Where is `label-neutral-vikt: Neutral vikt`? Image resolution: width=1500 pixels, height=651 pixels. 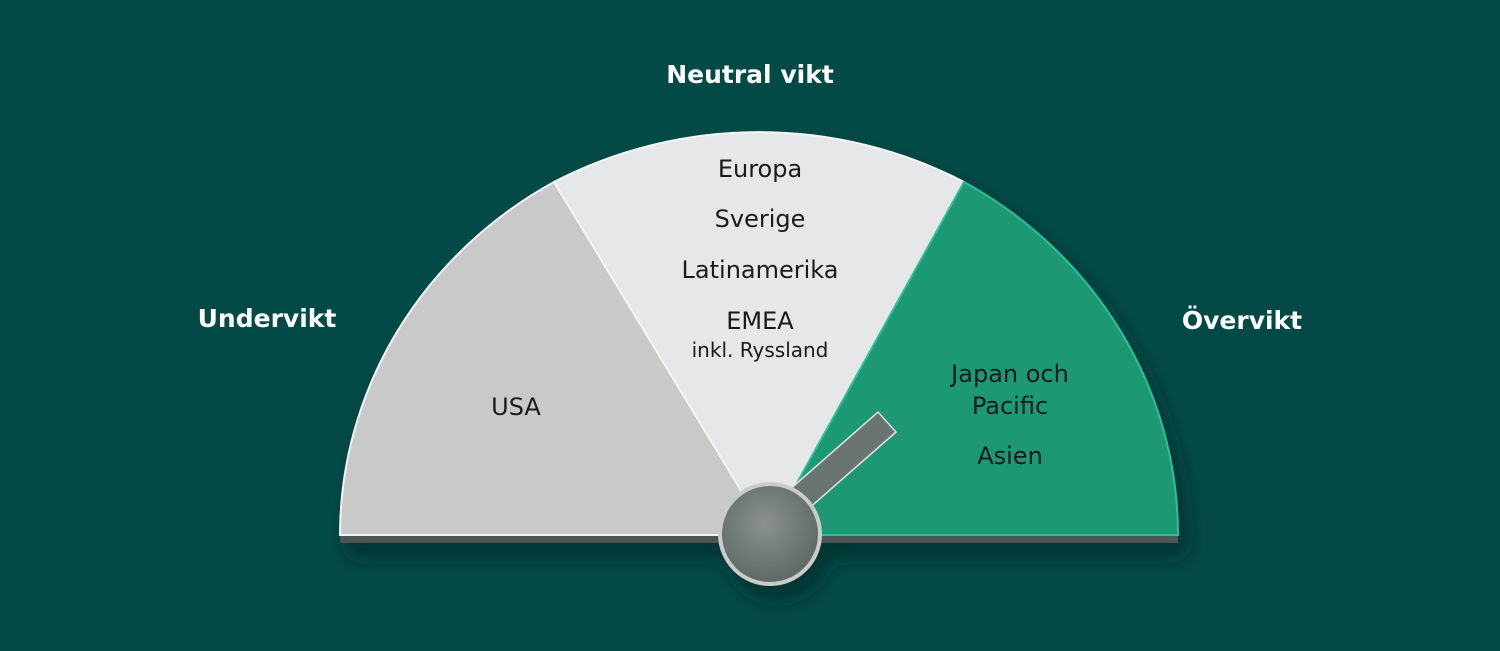
label-neutral-vikt: Neutral vikt is located at coordinates (750, 74).